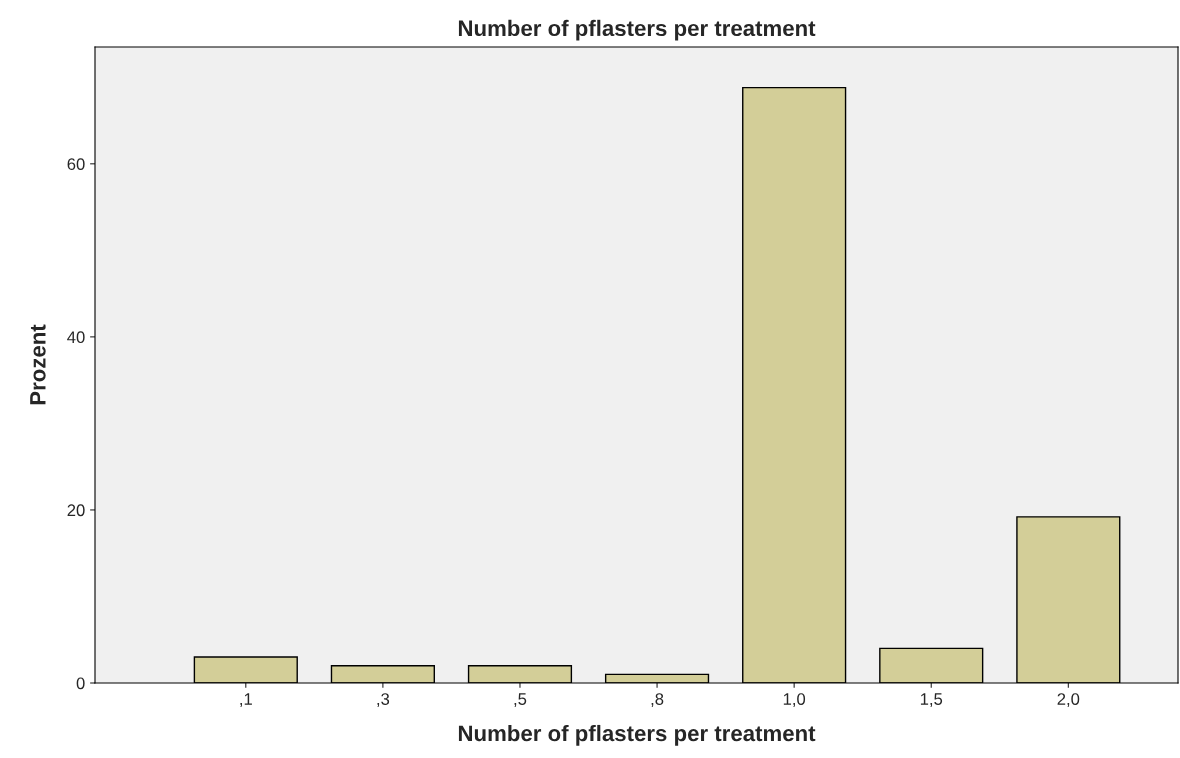 The width and height of the screenshot is (1180, 758). I want to click on y-tick-label: 20, so click(76, 510).